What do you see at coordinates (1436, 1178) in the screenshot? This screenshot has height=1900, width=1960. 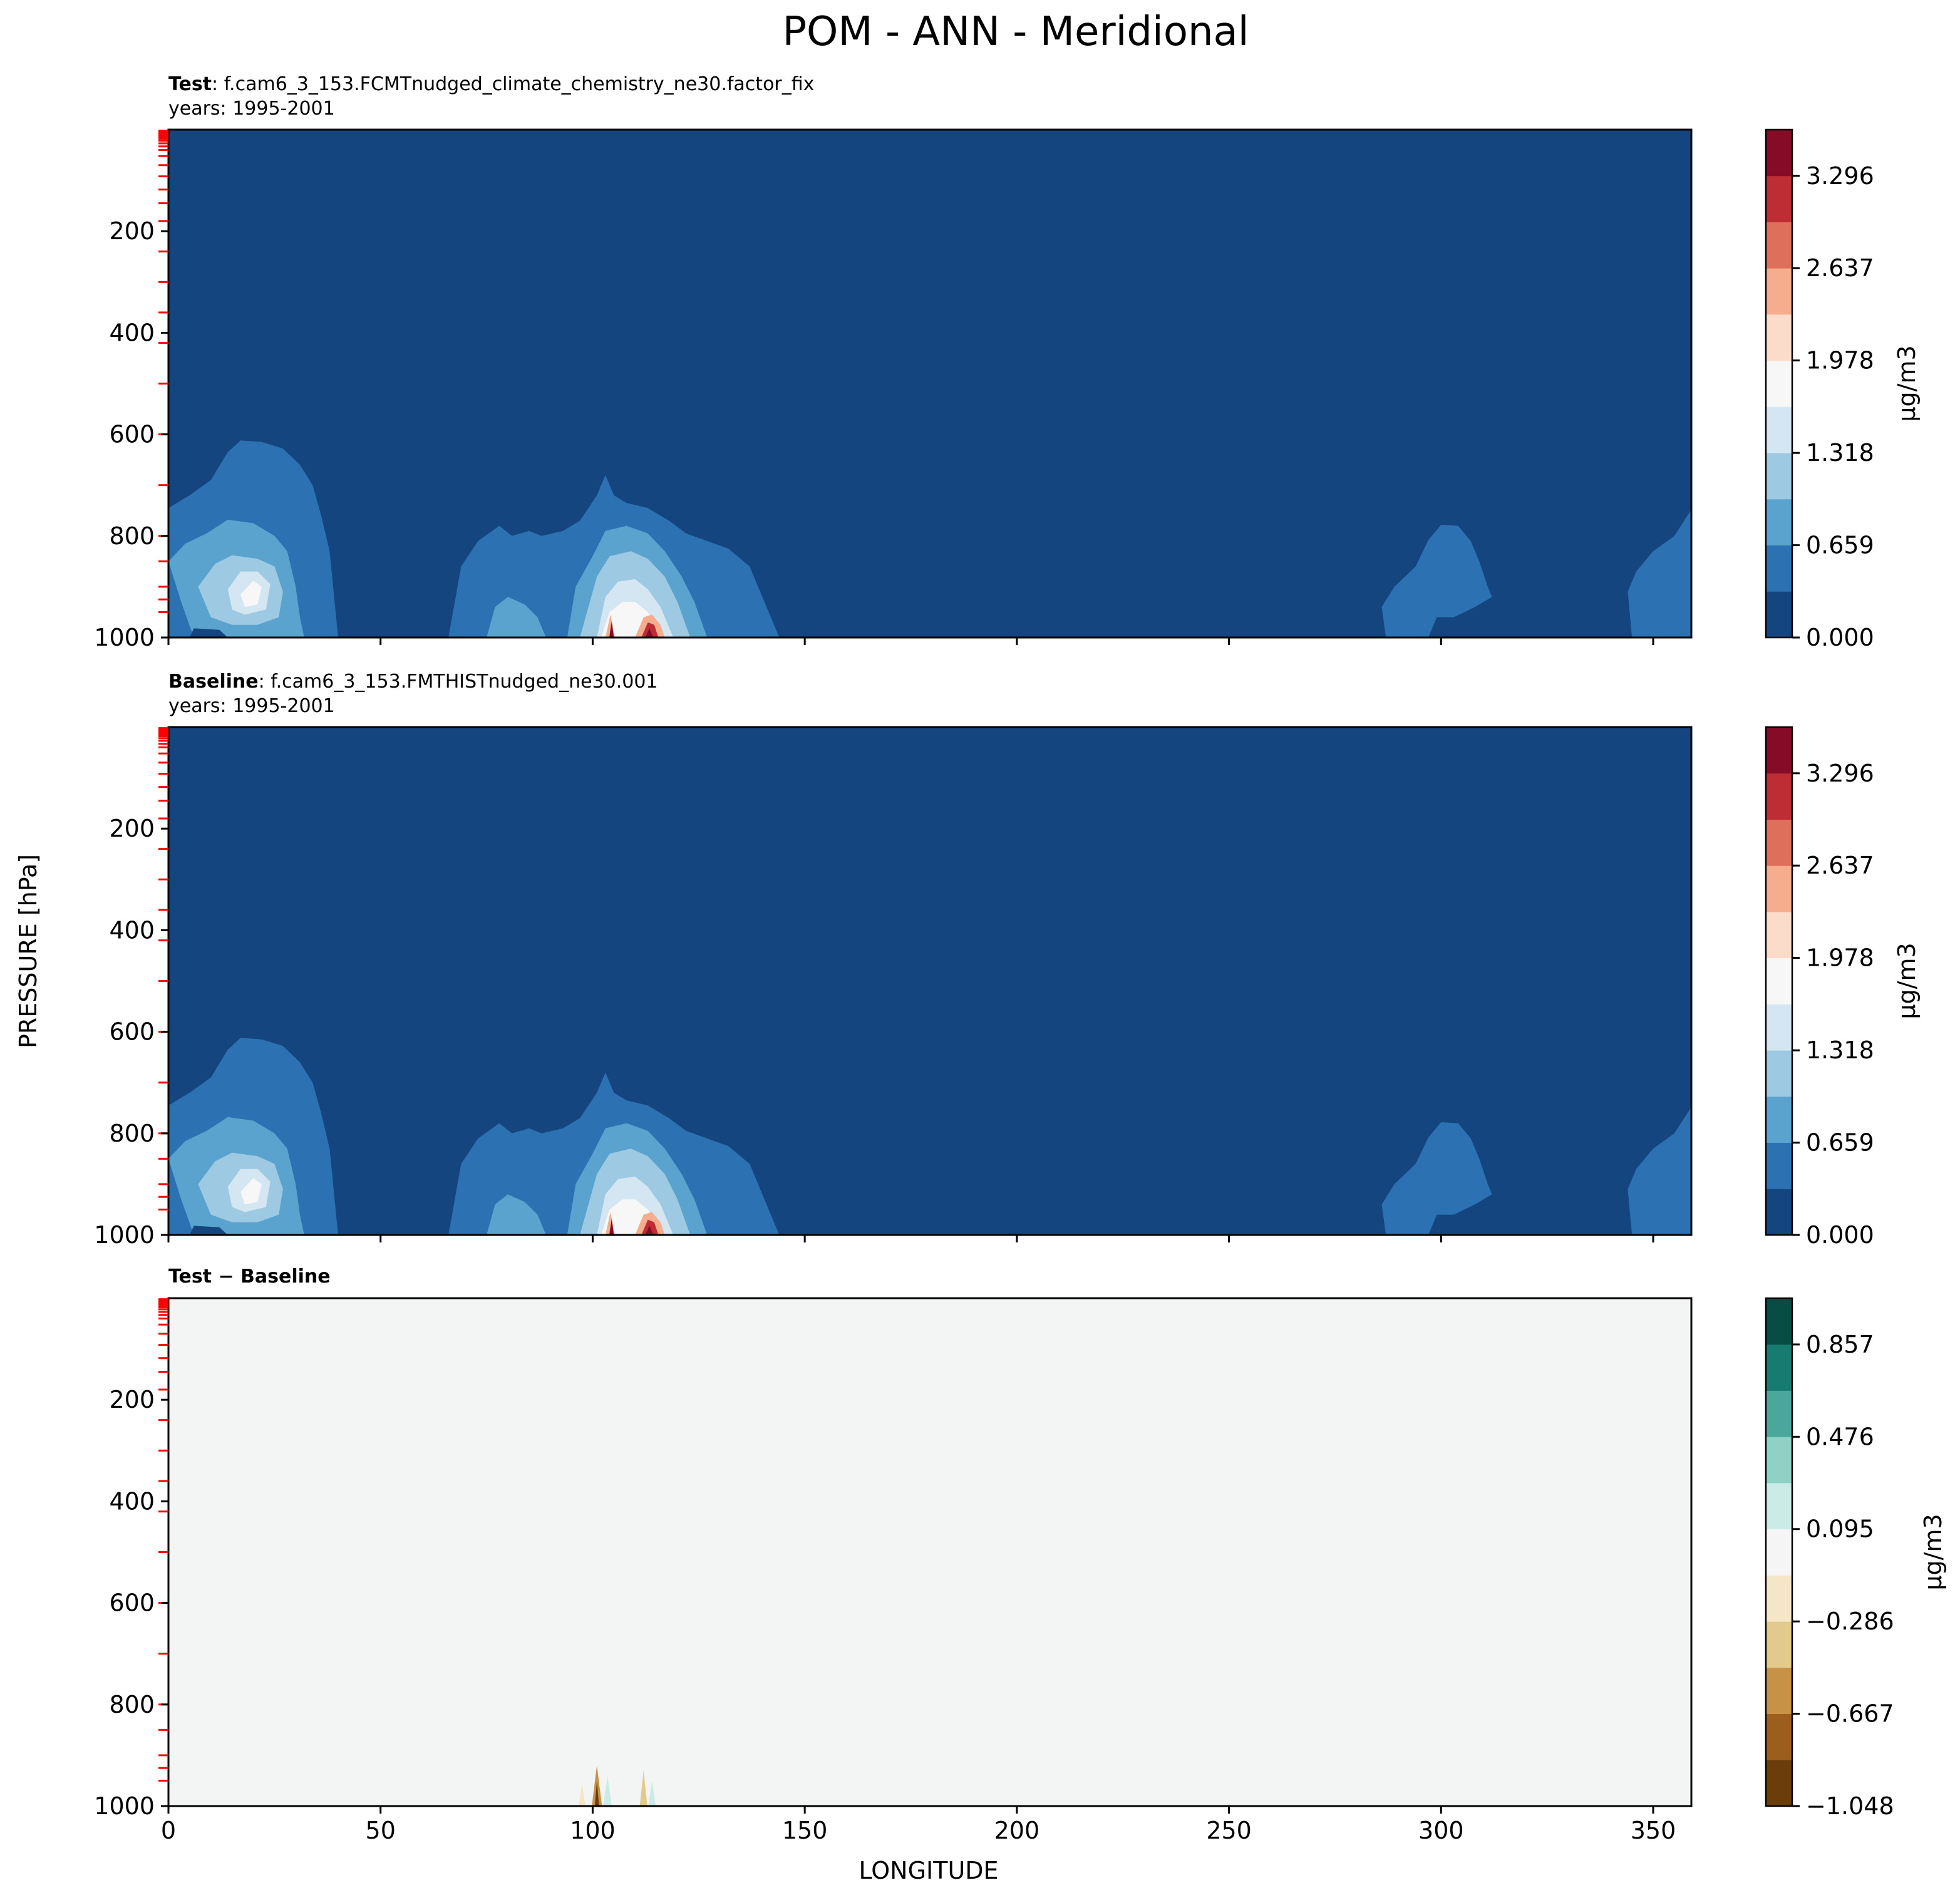 I see `contour-baseline-r3-l1` at bounding box center [1436, 1178].